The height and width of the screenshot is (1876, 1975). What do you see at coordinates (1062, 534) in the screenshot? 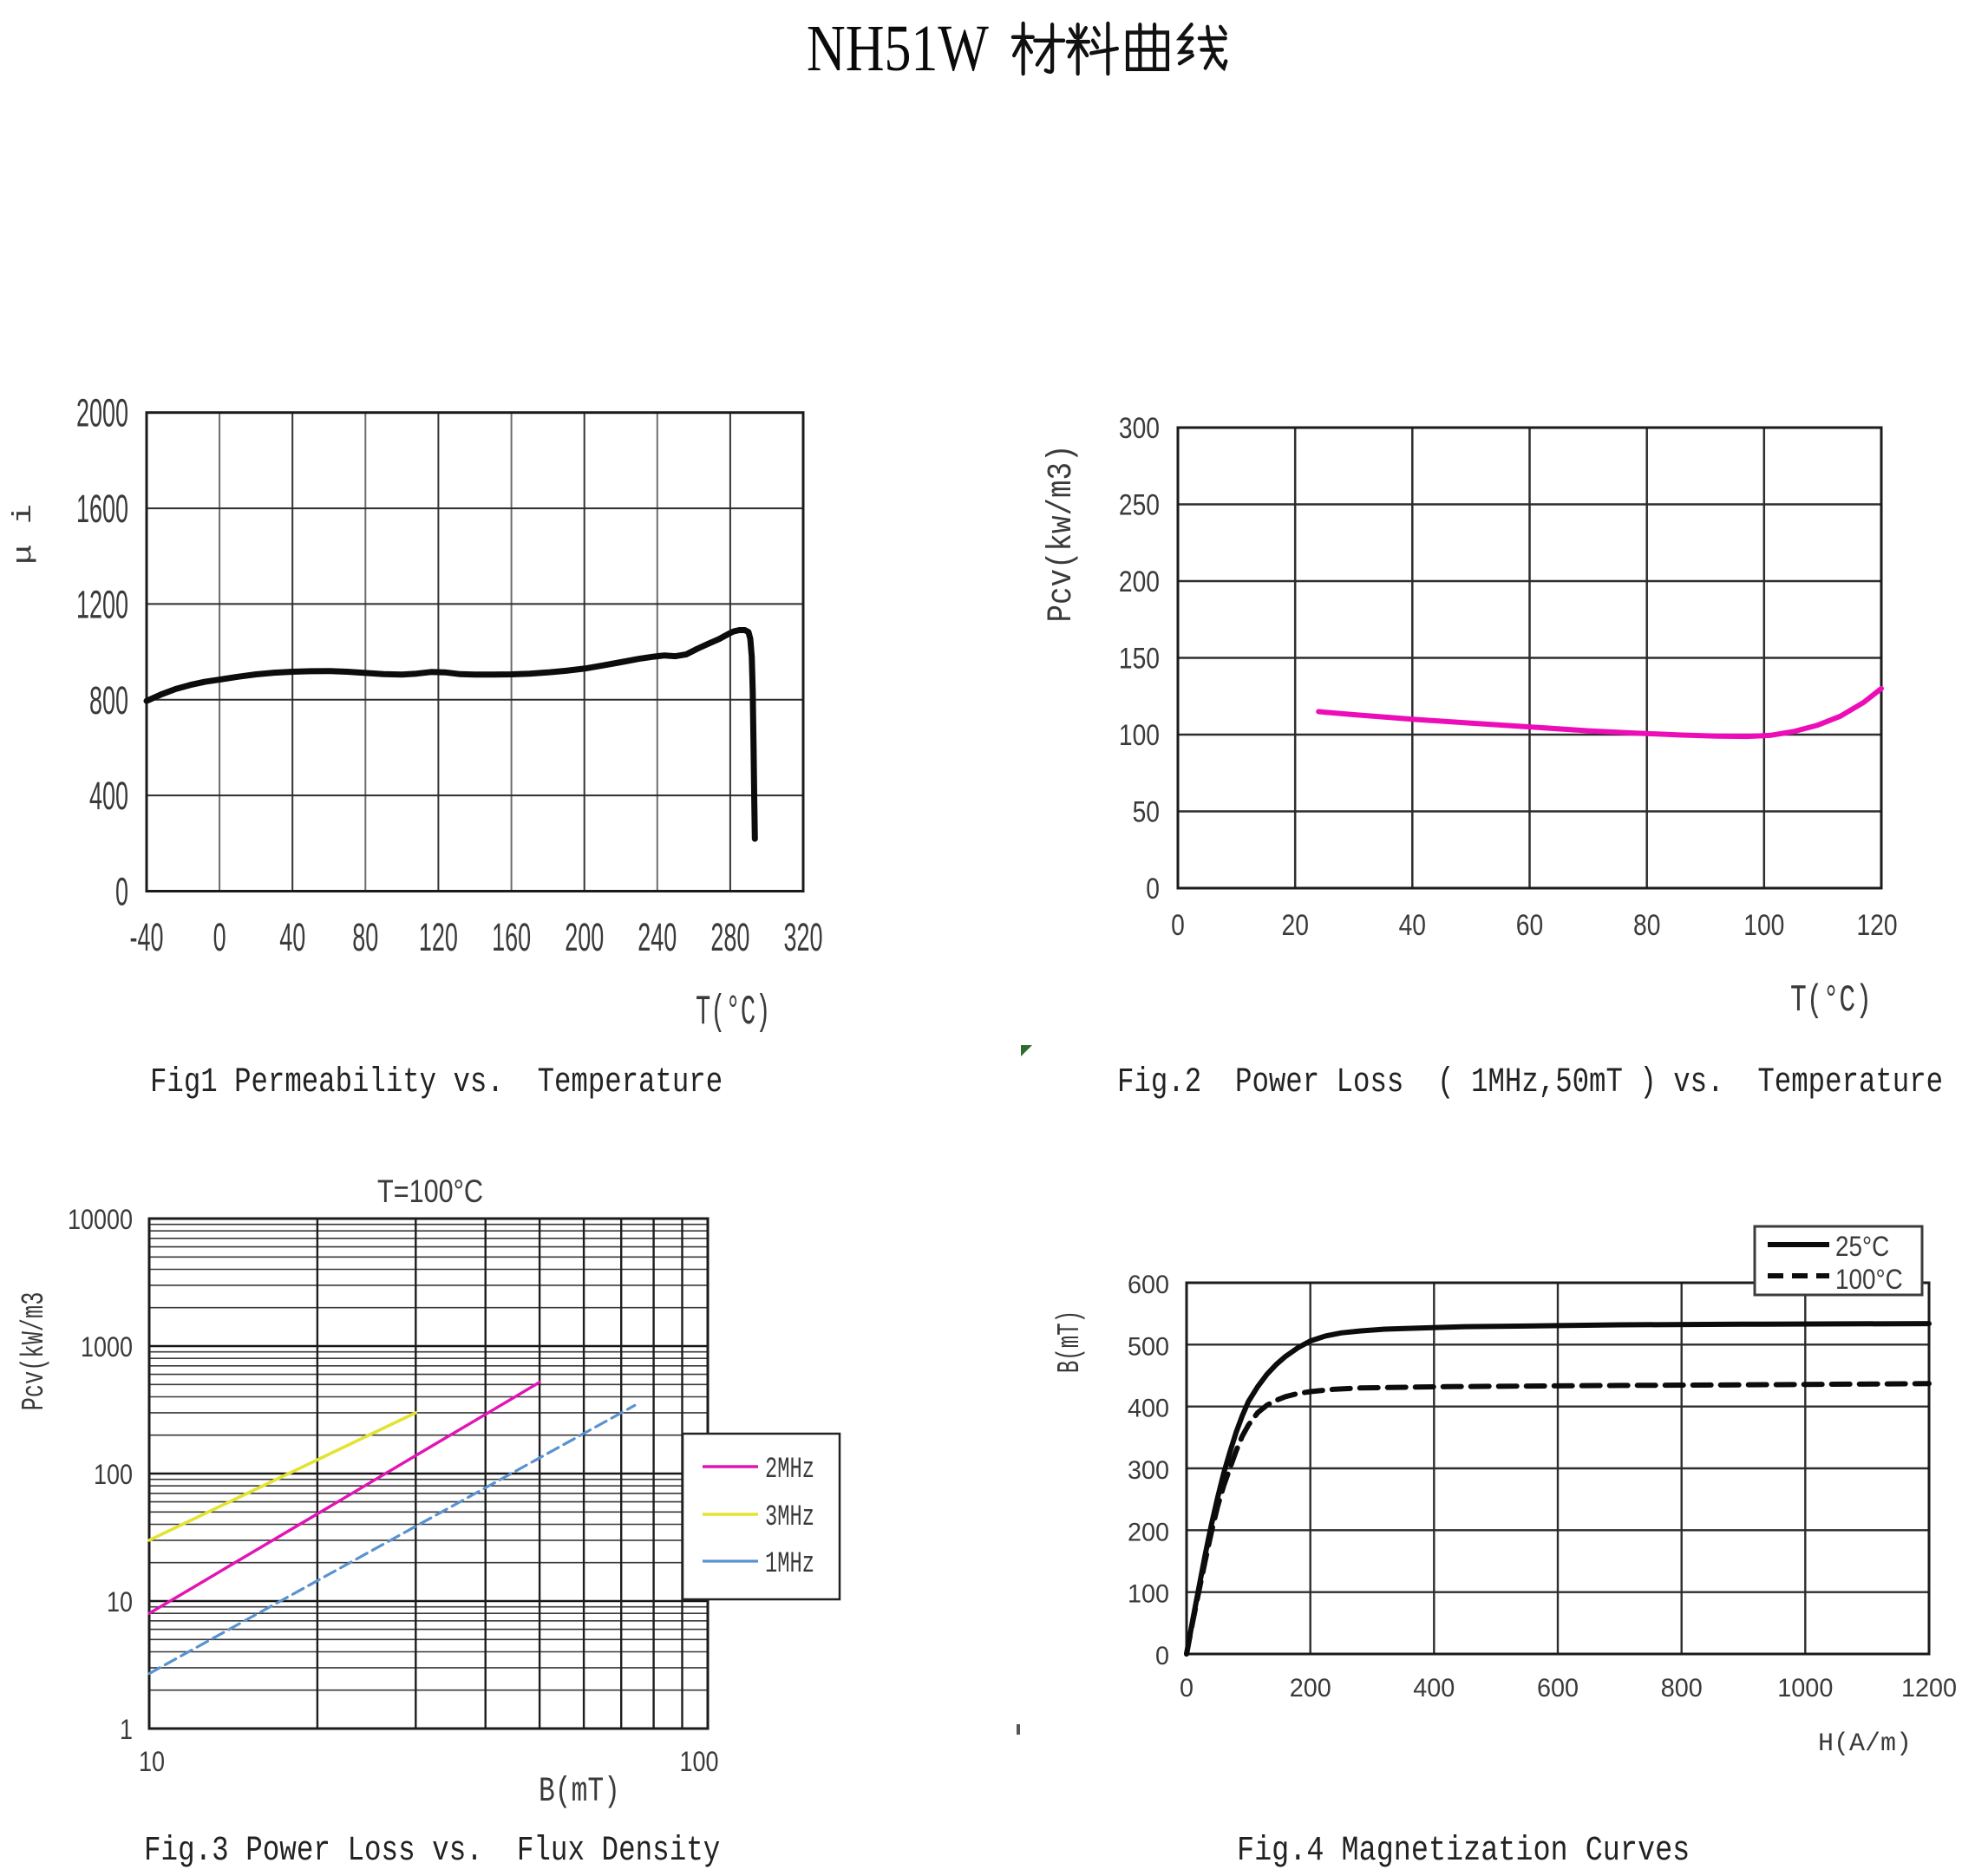
I see `svg-text: Pcv(kw/m3)` at bounding box center [1062, 534].